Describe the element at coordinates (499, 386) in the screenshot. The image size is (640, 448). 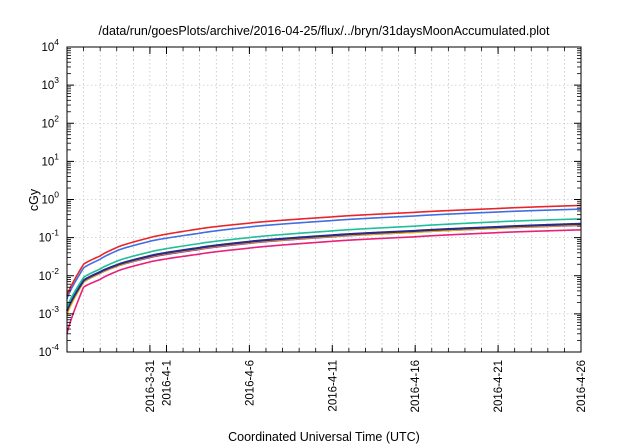
I see `x-tick-label: 2016-4-21` at that location.